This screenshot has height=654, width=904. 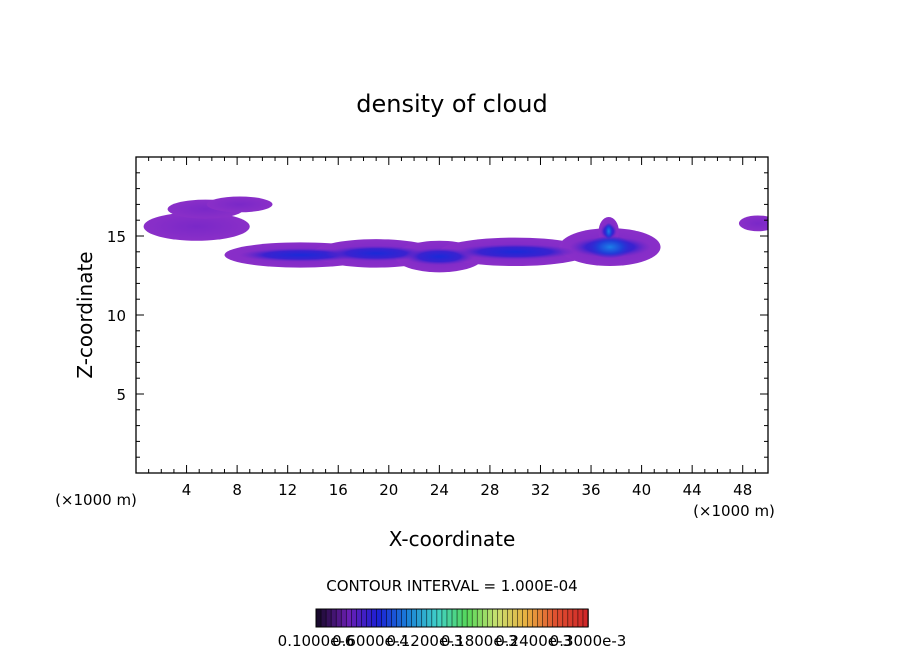 I want to click on x-tick-label: 28, so click(x=489, y=490).